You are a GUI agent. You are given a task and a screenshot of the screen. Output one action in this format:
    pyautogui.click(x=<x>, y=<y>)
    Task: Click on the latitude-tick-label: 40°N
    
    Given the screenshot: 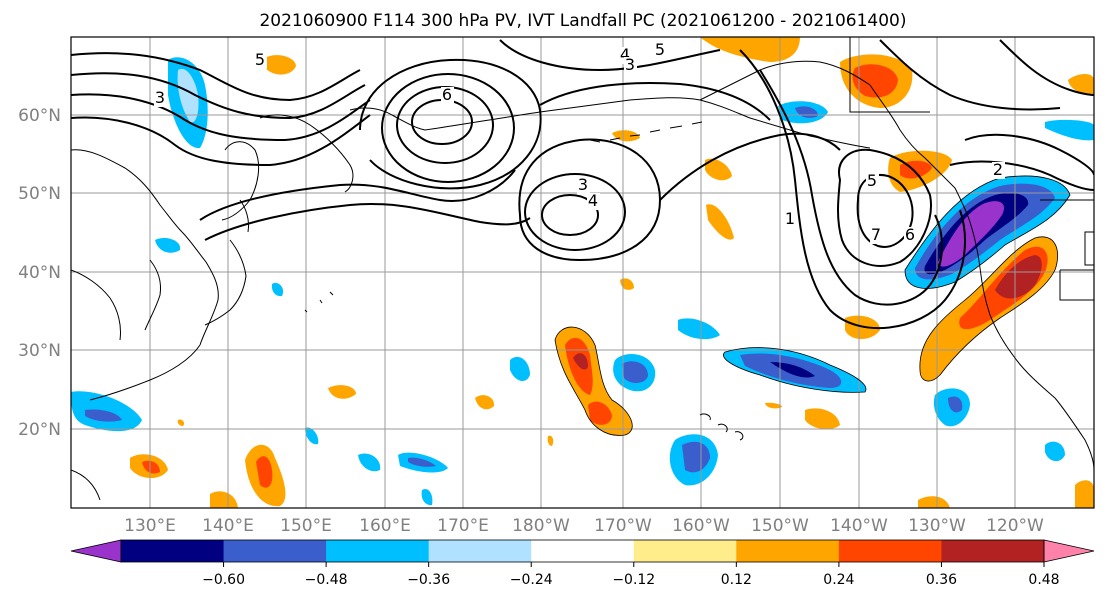 What is the action you would take?
    pyautogui.click(x=39, y=273)
    